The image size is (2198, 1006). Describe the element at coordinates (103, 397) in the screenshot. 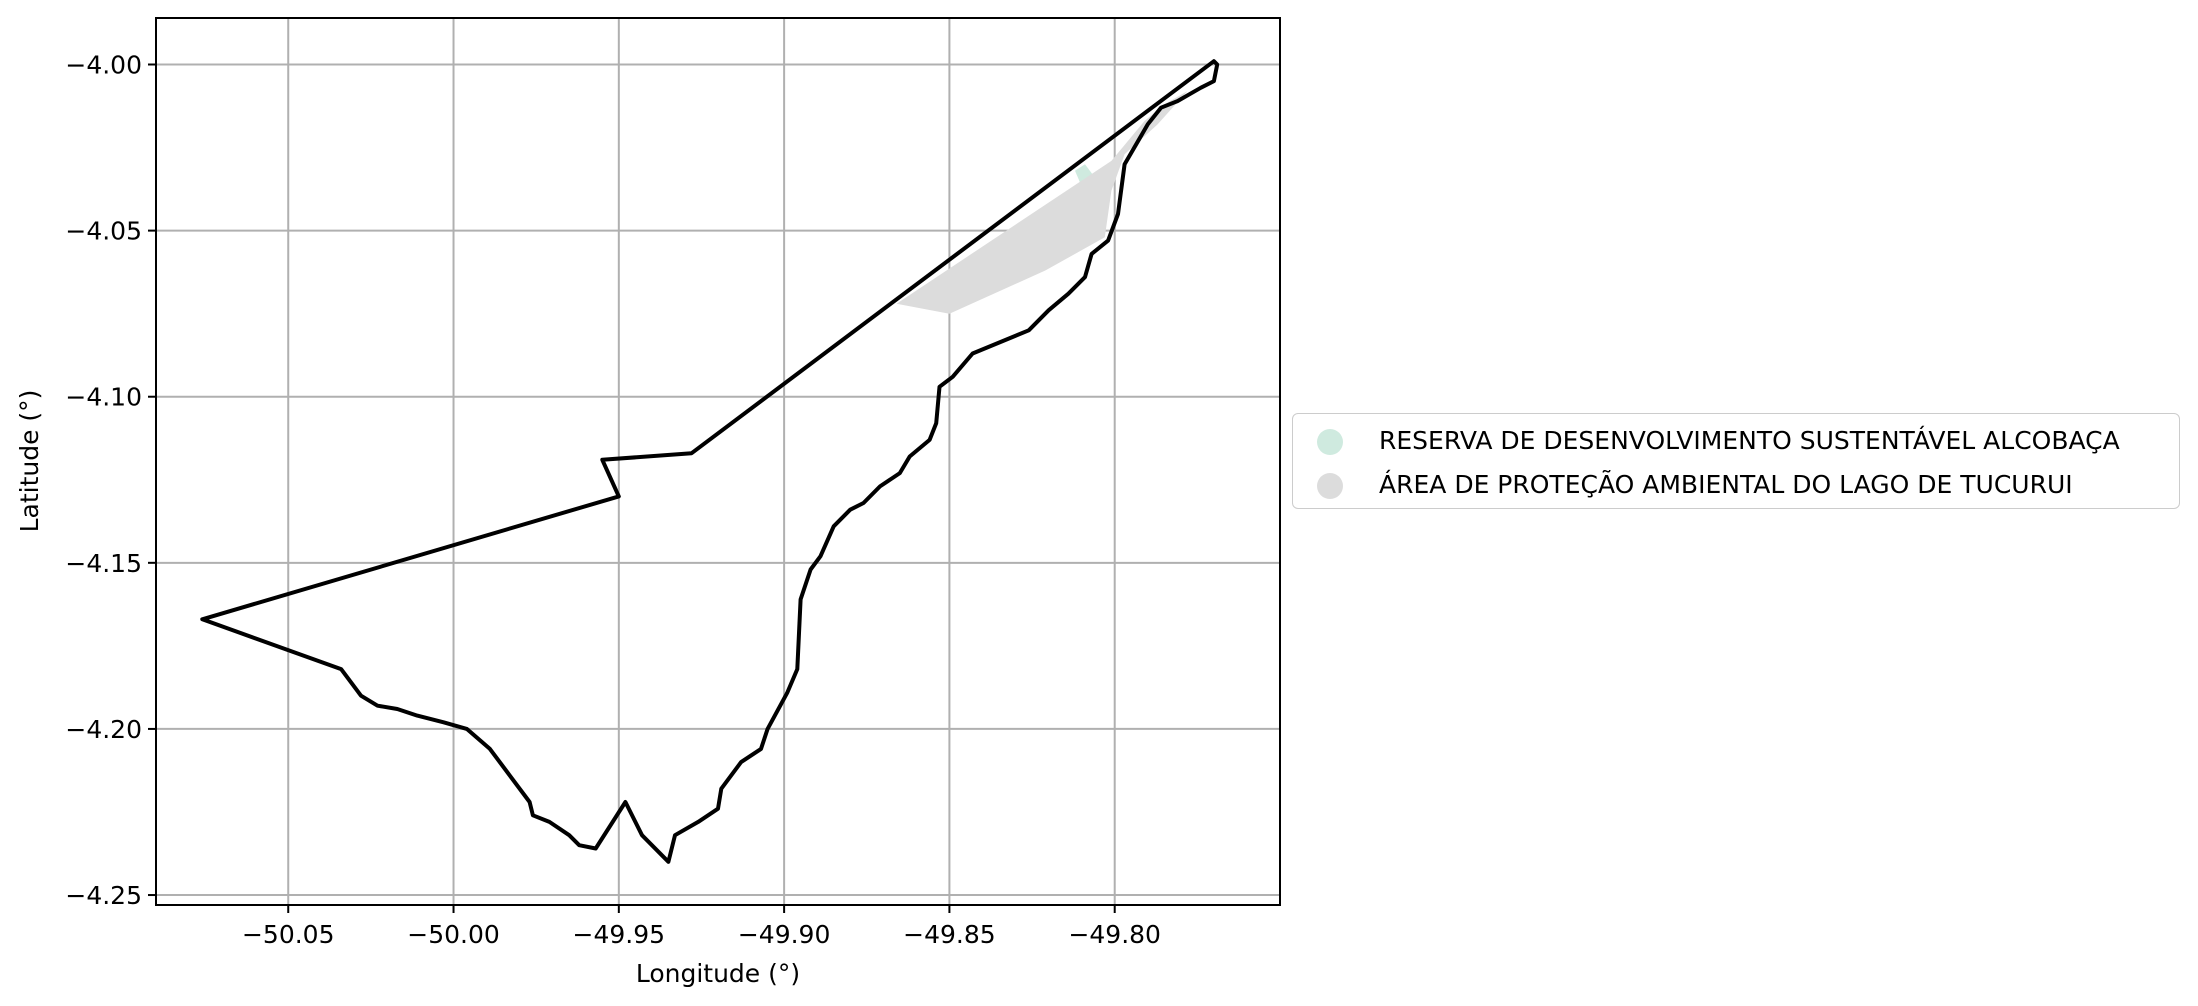

I see `y-tick-label: −4.10` at that location.